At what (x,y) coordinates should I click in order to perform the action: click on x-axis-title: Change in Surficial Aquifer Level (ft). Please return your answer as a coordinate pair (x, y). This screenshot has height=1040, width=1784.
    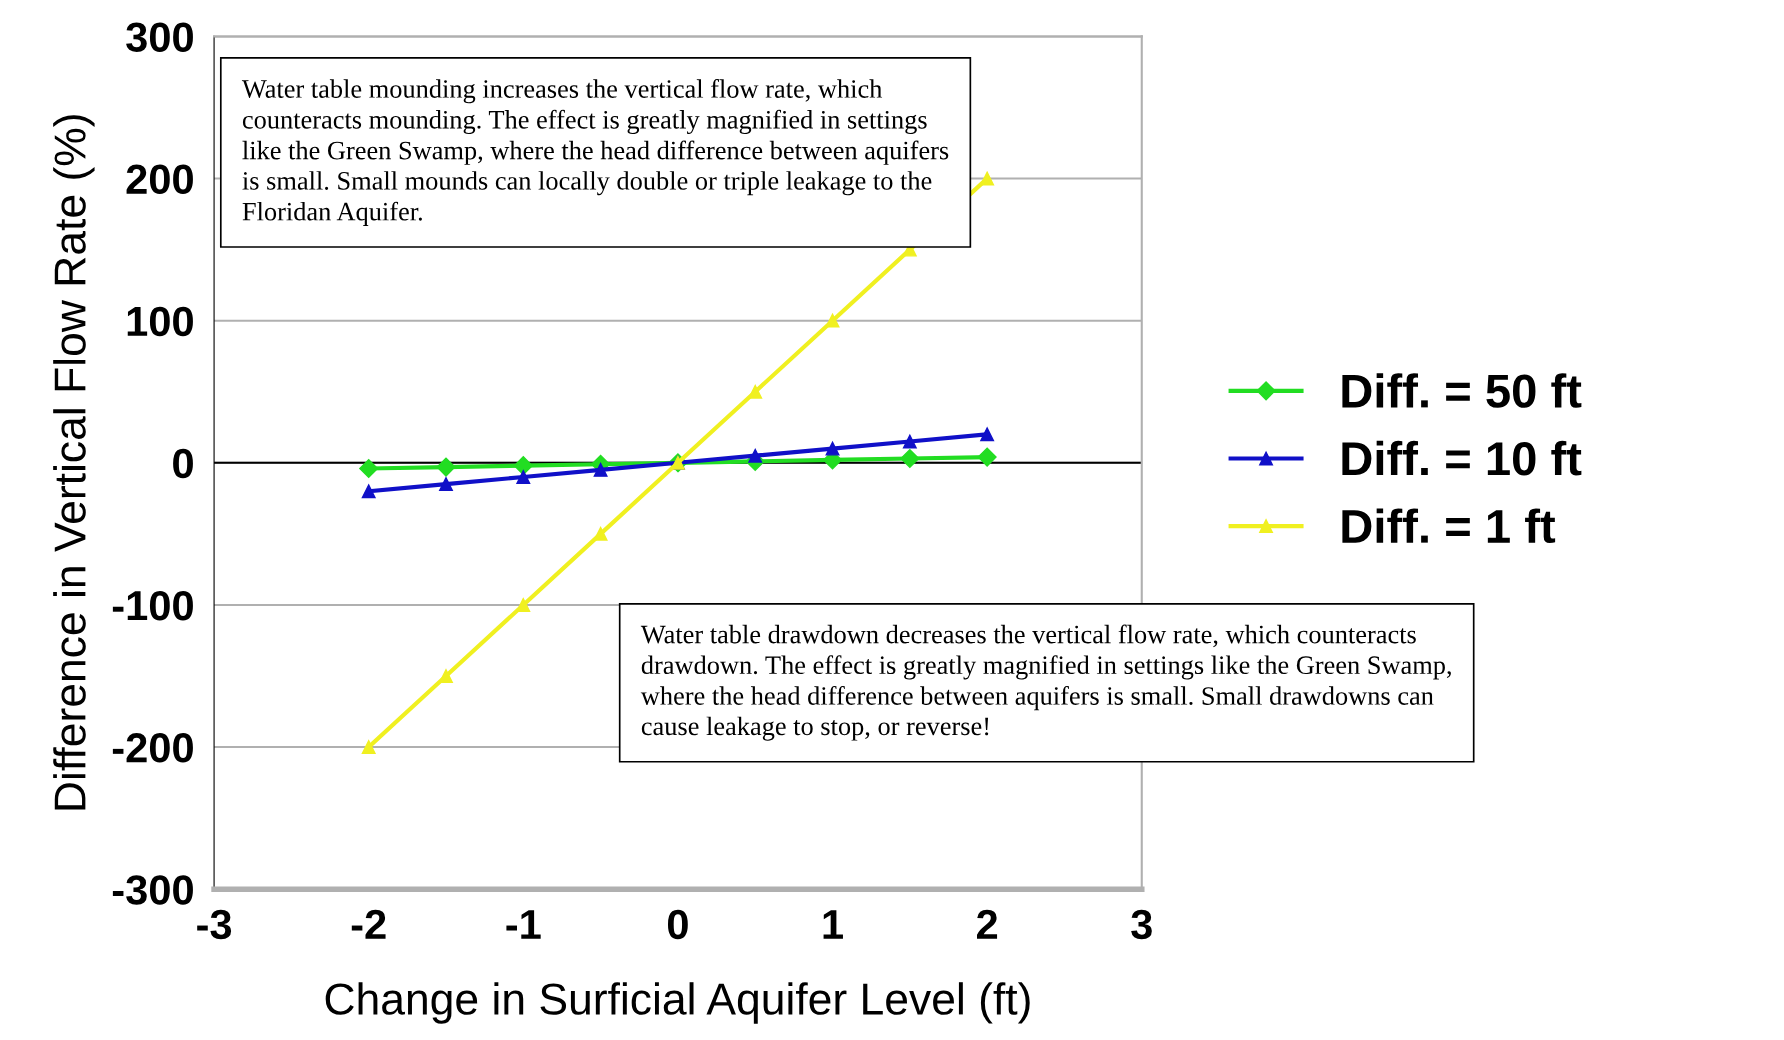
    Looking at the image, I should click on (677, 1003).